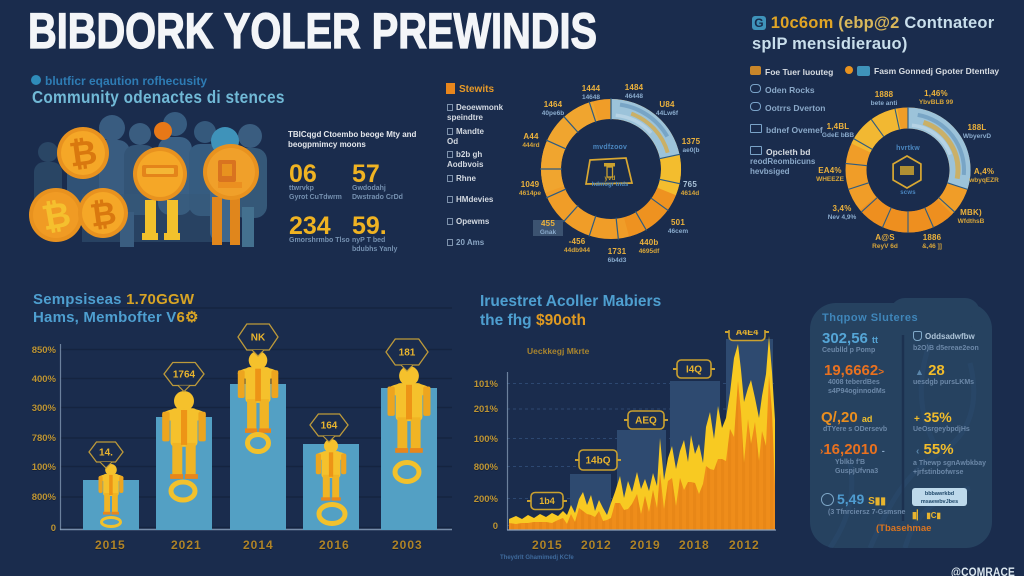 Image resolution: width=1024 pixels, height=576 pixels. Describe the element at coordinates (694, 370) in the screenshot. I see `svg-text: I4Q` at that location.